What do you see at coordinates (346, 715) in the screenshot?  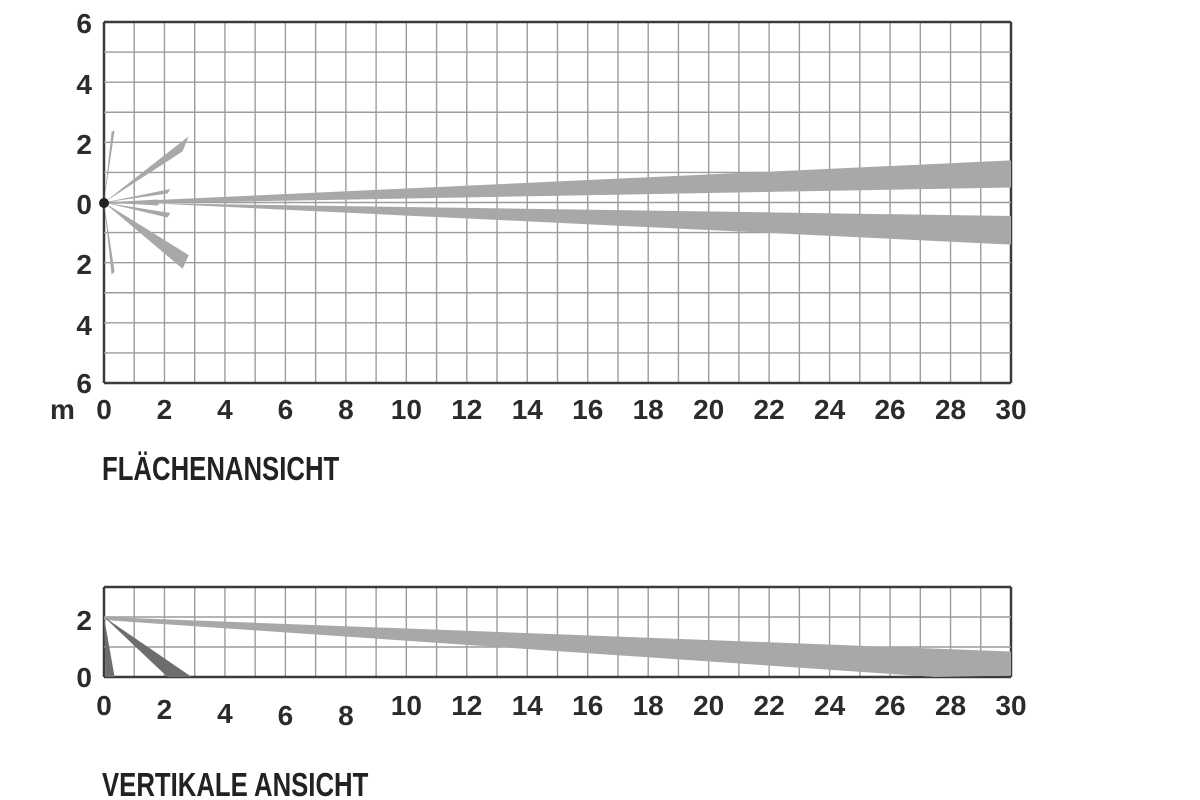 I see `side-x-tick-label: 8` at bounding box center [346, 715].